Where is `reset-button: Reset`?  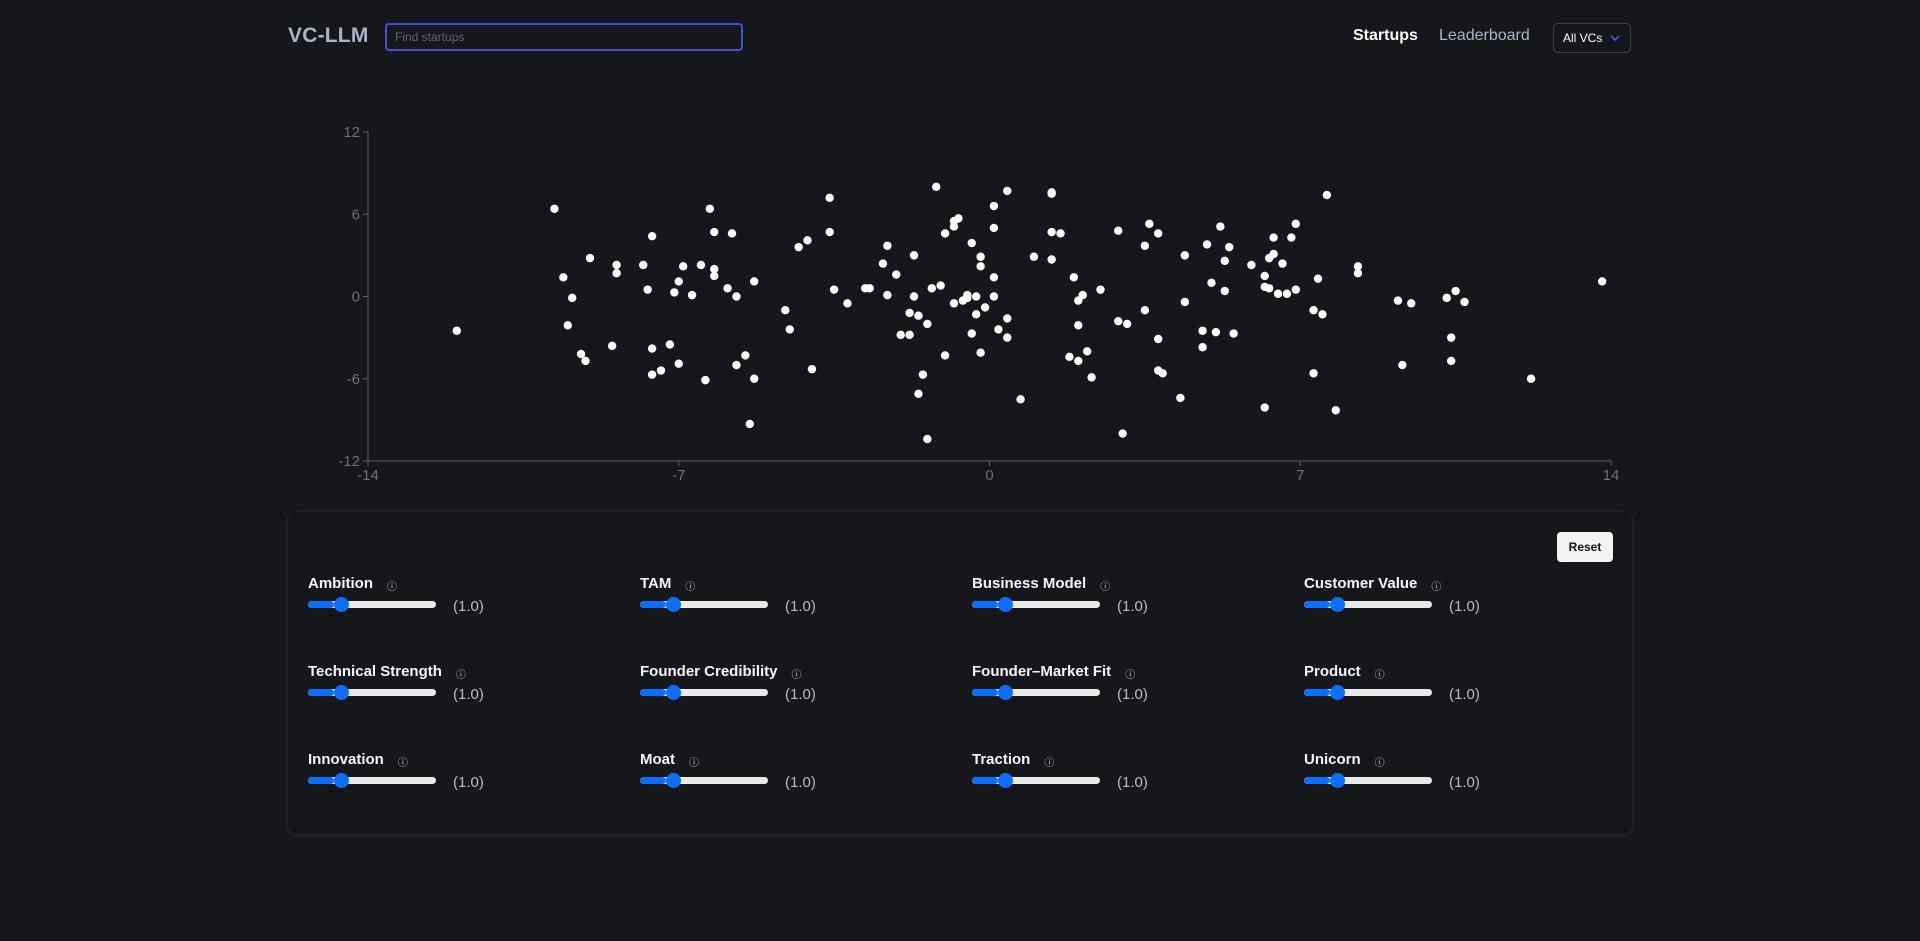
reset-button: Reset is located at coordinates (1585, 547).